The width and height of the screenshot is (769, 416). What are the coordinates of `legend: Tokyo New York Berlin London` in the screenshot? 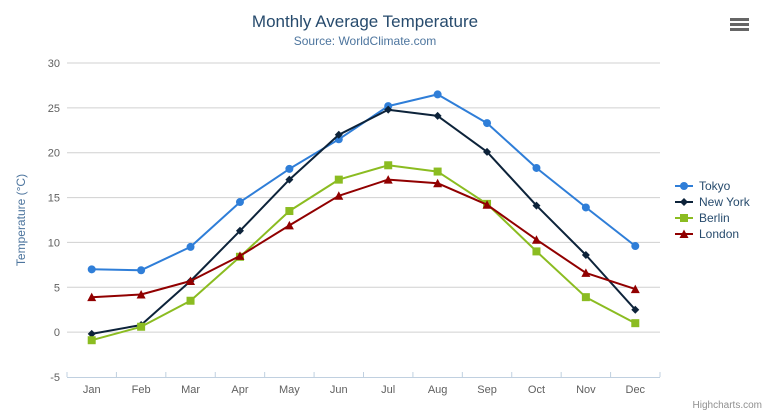 It's located at (712, 210).